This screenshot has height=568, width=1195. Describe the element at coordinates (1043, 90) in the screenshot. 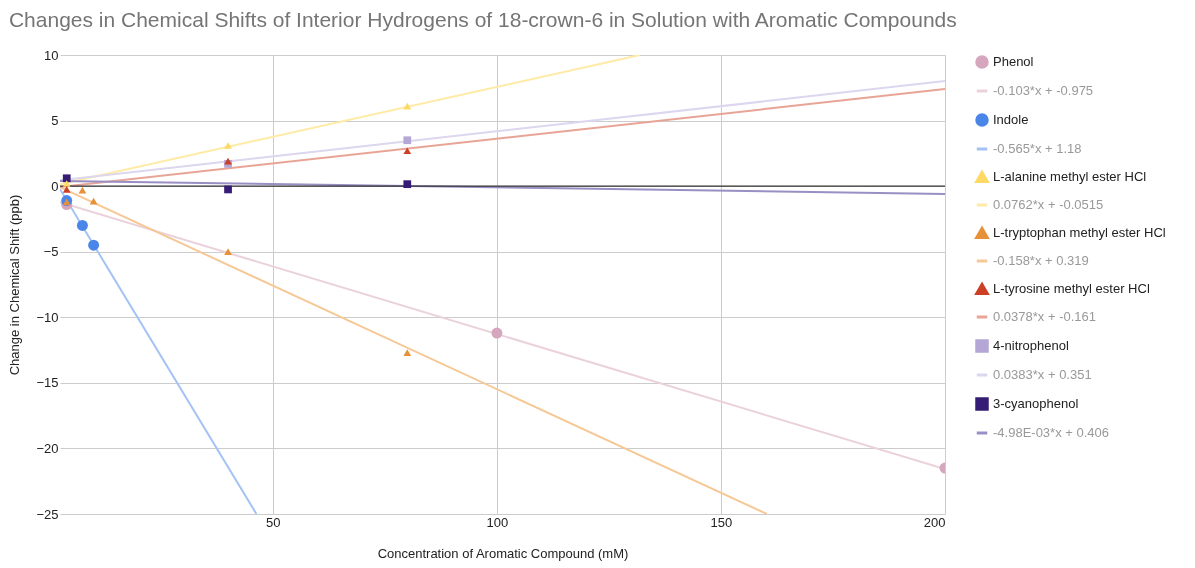

I see `legend-label: -0.103*x + -0.975` at that location.